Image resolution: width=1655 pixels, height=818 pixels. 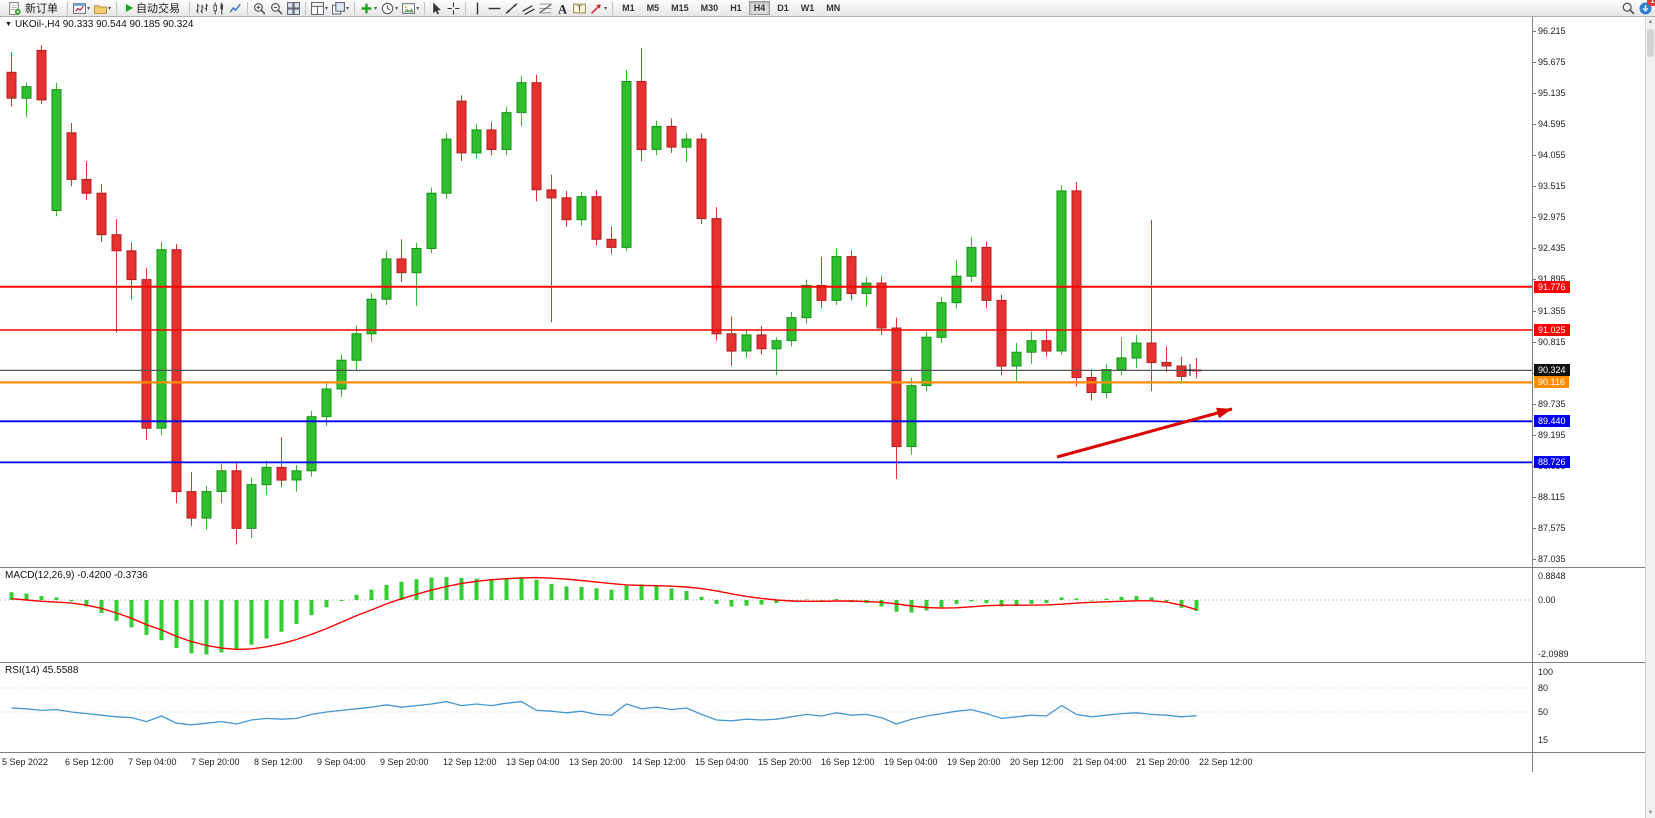 What do you see at coordinates (1552, 370) in the screenshot?
I see `price-tag: 90.324` at bounding box center [1552, 370].